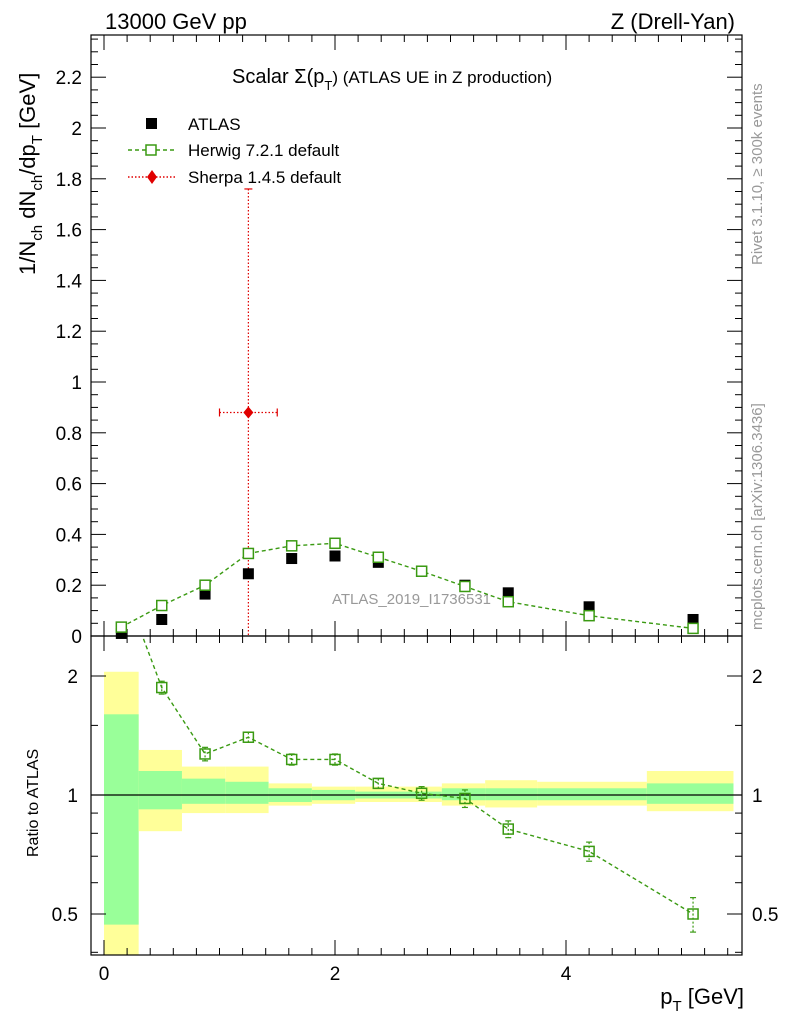 The height and width of the screenshot is (1024, 786). I want to click on main-y-tick-label: 0.4, so click(69, 535).